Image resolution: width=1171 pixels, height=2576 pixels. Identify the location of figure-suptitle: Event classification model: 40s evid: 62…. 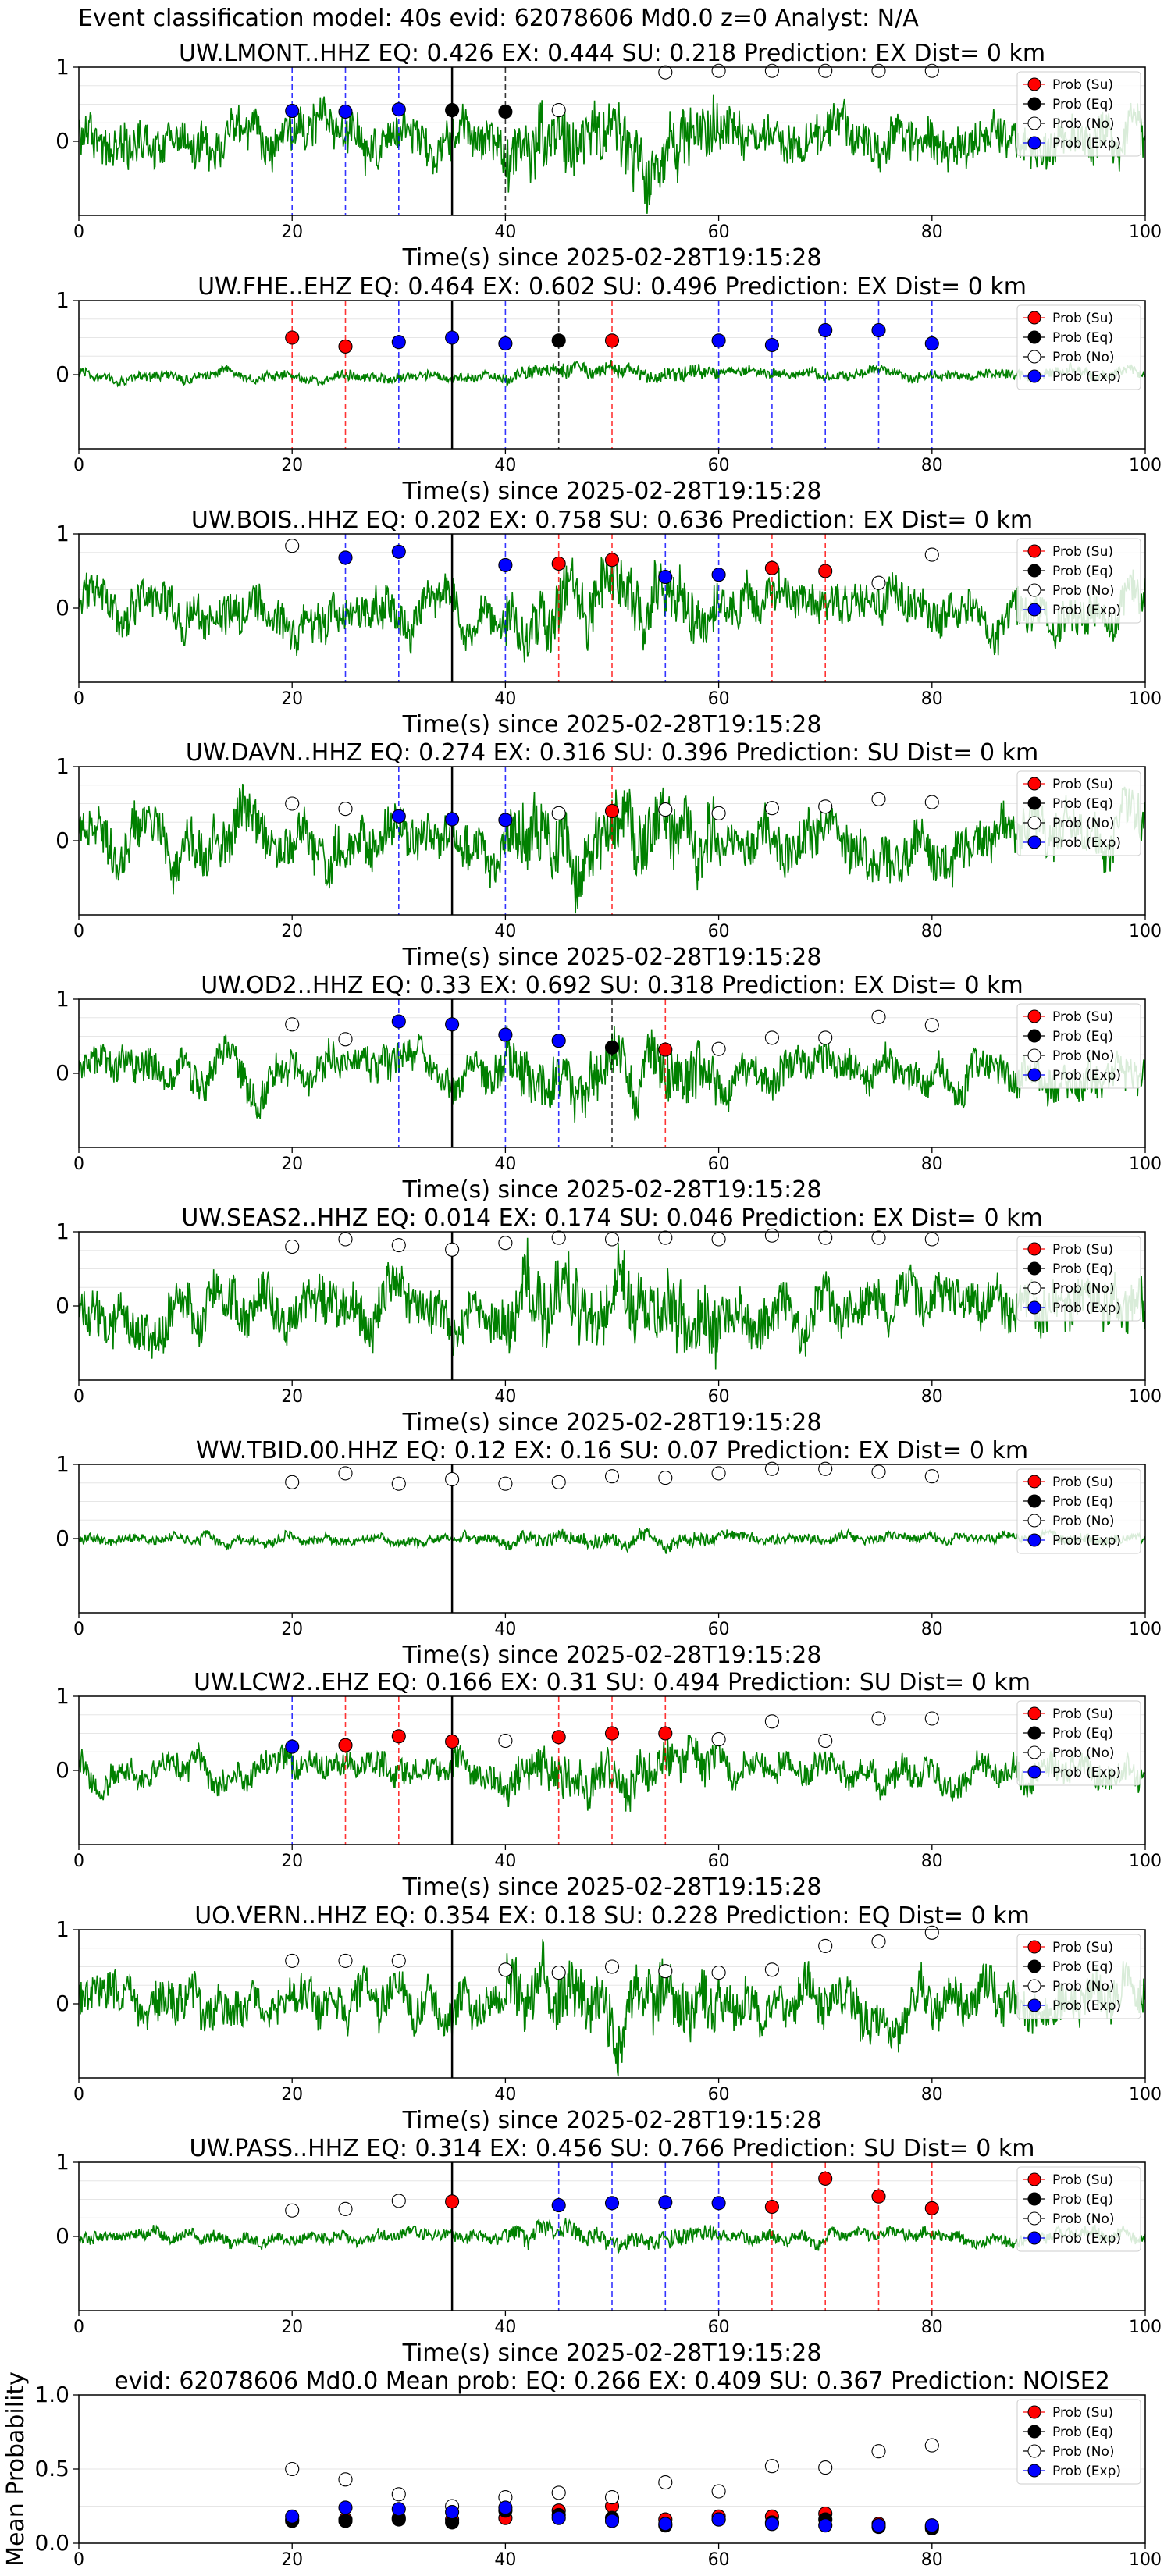
(498, 18).